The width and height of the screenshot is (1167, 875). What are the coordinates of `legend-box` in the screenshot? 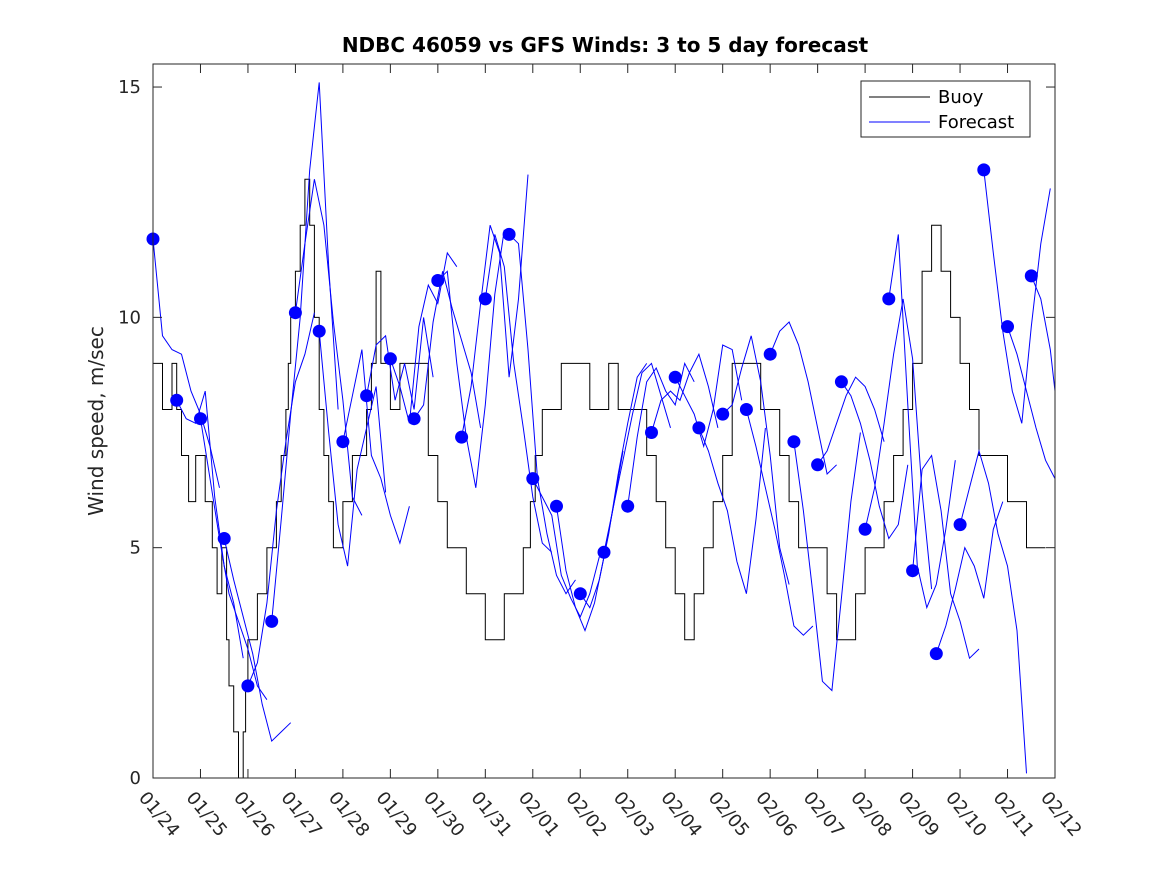 It's located at (945, 109).